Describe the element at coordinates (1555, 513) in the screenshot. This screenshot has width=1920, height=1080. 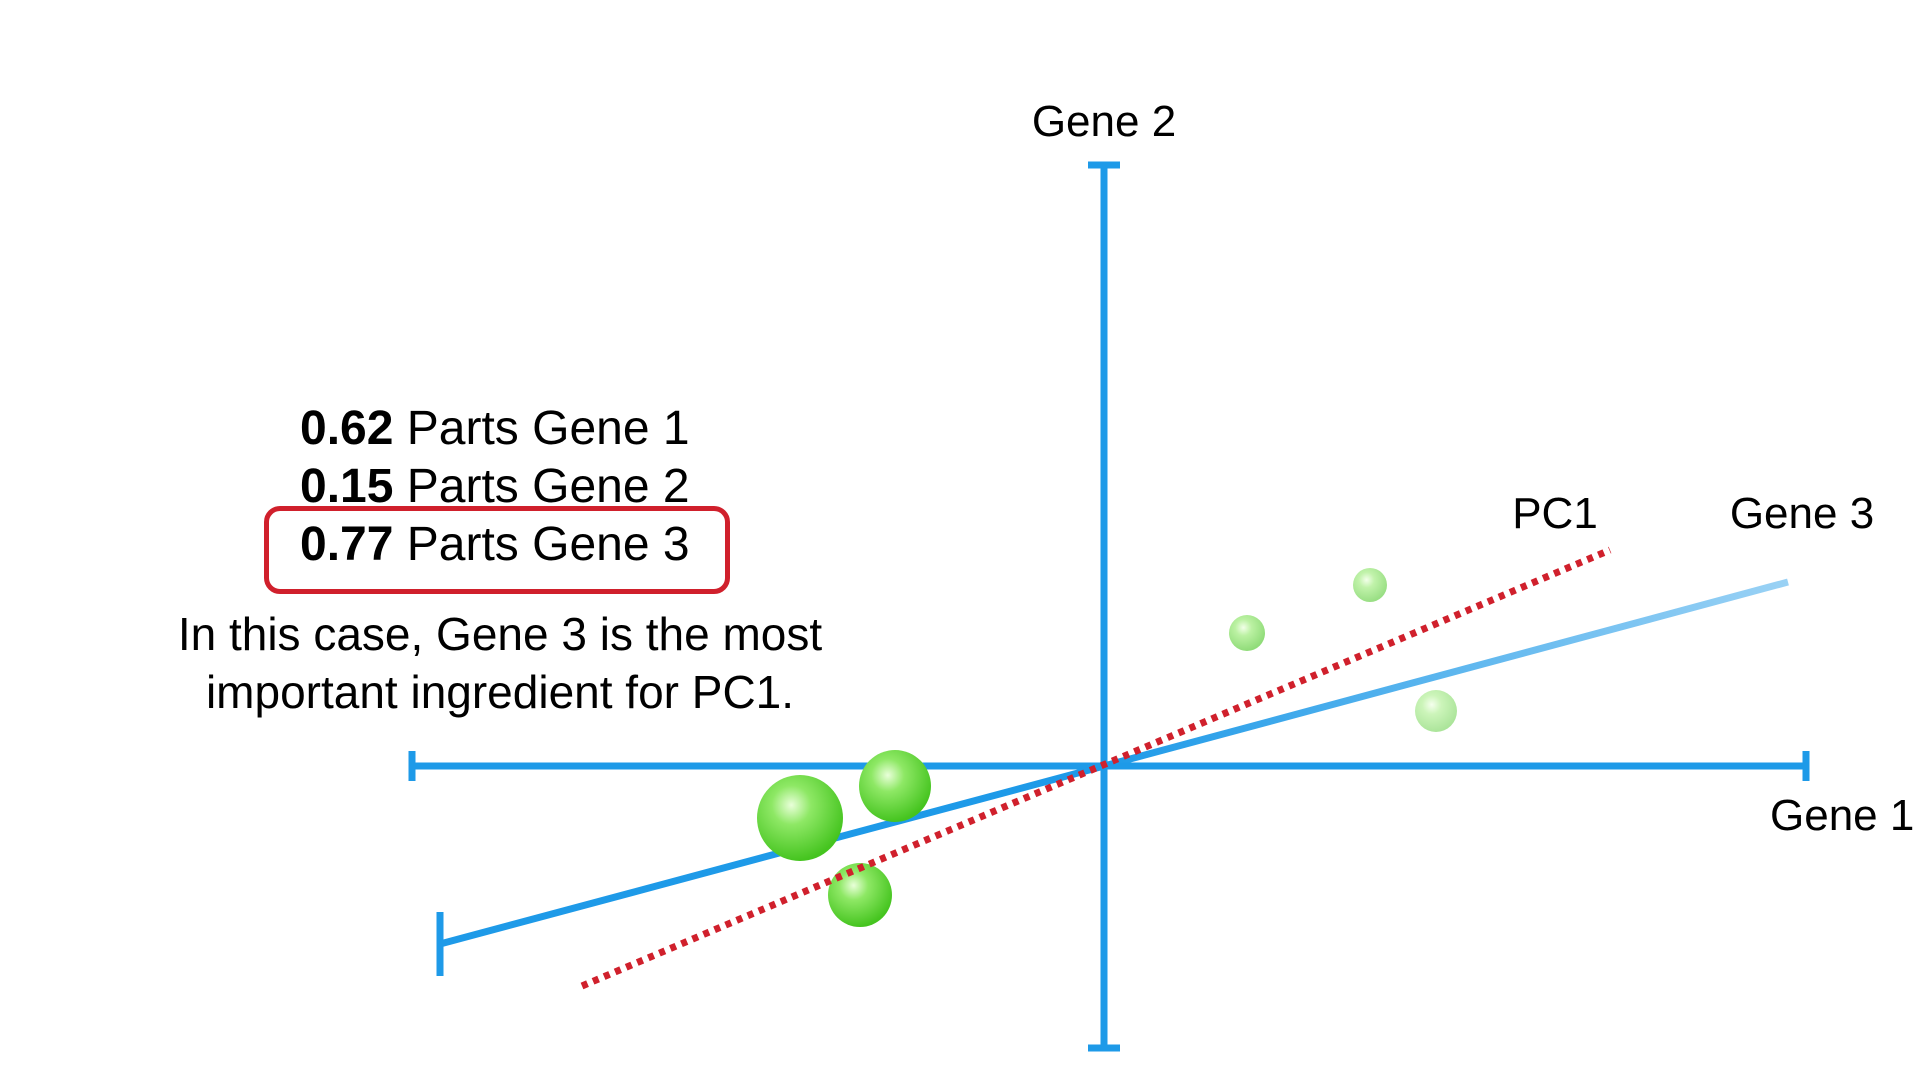
I see `pc1-label: PC1` at that location.